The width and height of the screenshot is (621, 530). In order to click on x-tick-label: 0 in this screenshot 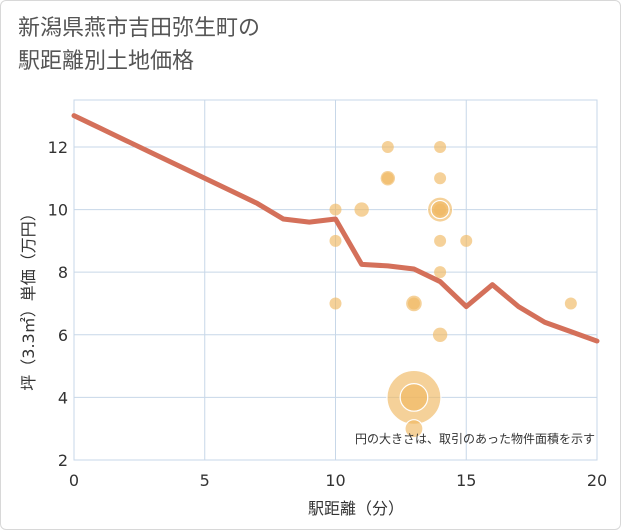, I will do `click(74, 480)`.